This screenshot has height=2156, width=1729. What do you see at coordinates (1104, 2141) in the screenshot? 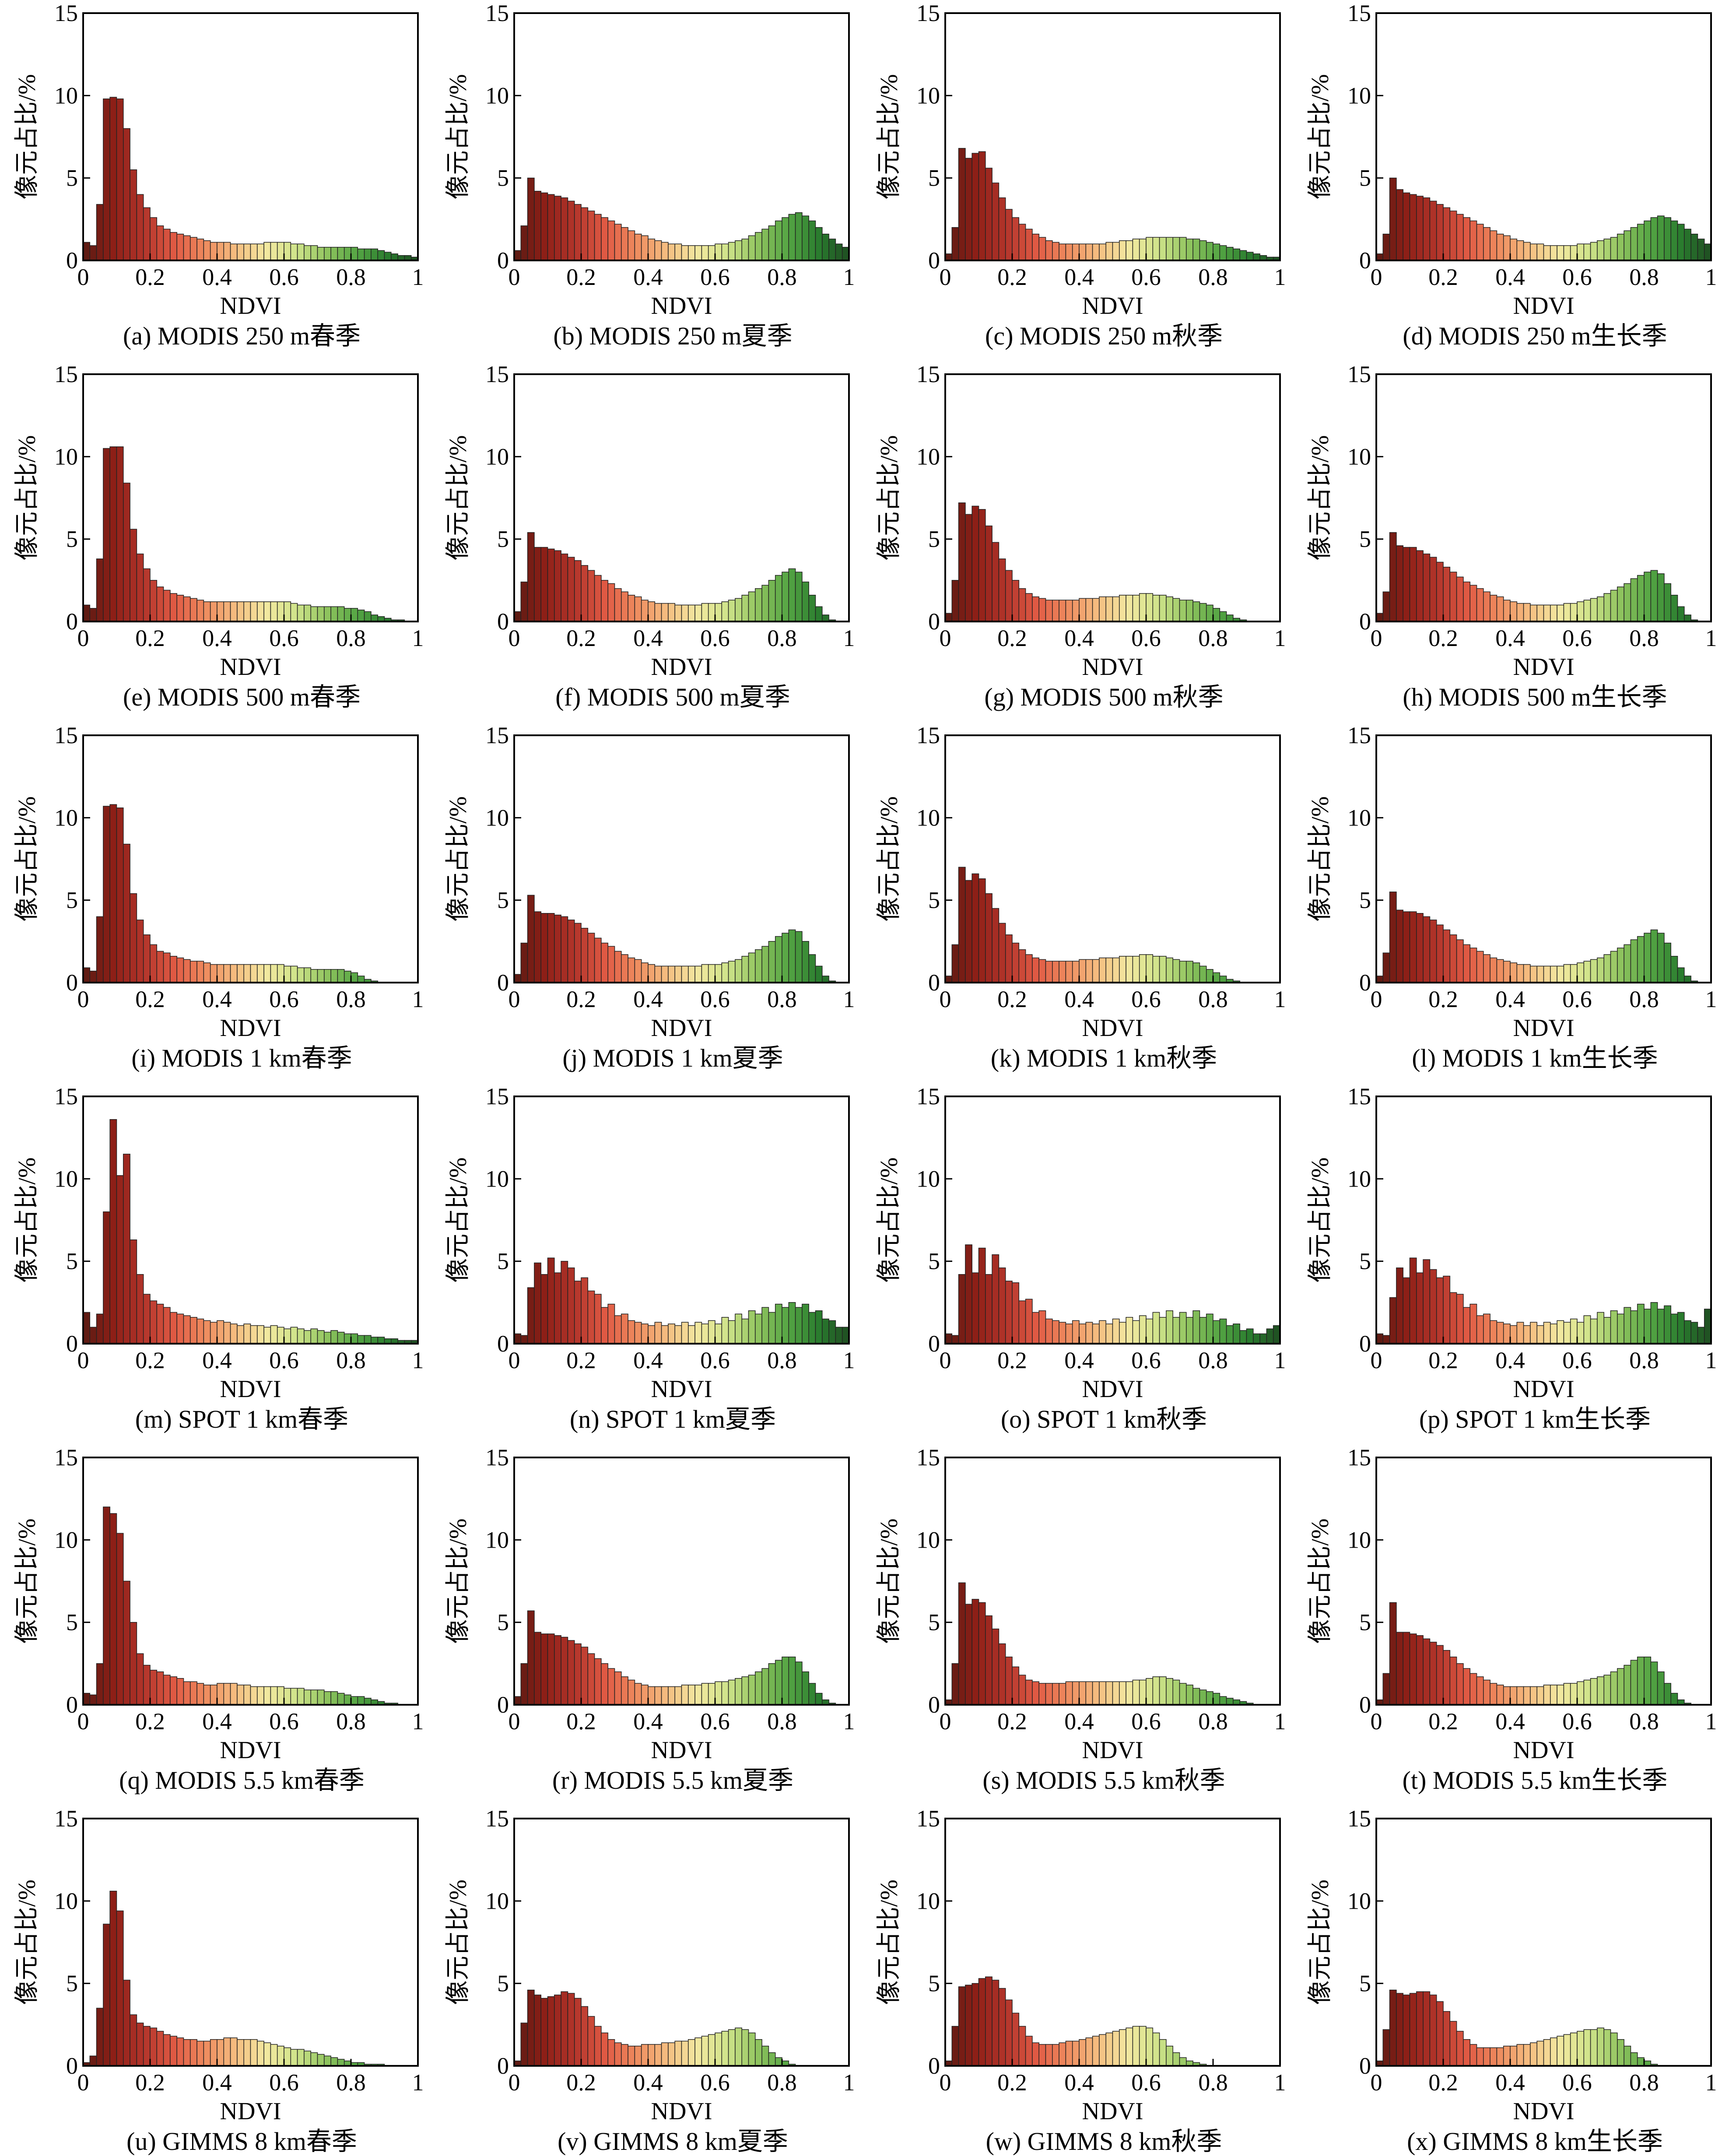
I see `panel-caption: (w) GIMMS 8 km秋季` at bounding box center [1104, 2141].